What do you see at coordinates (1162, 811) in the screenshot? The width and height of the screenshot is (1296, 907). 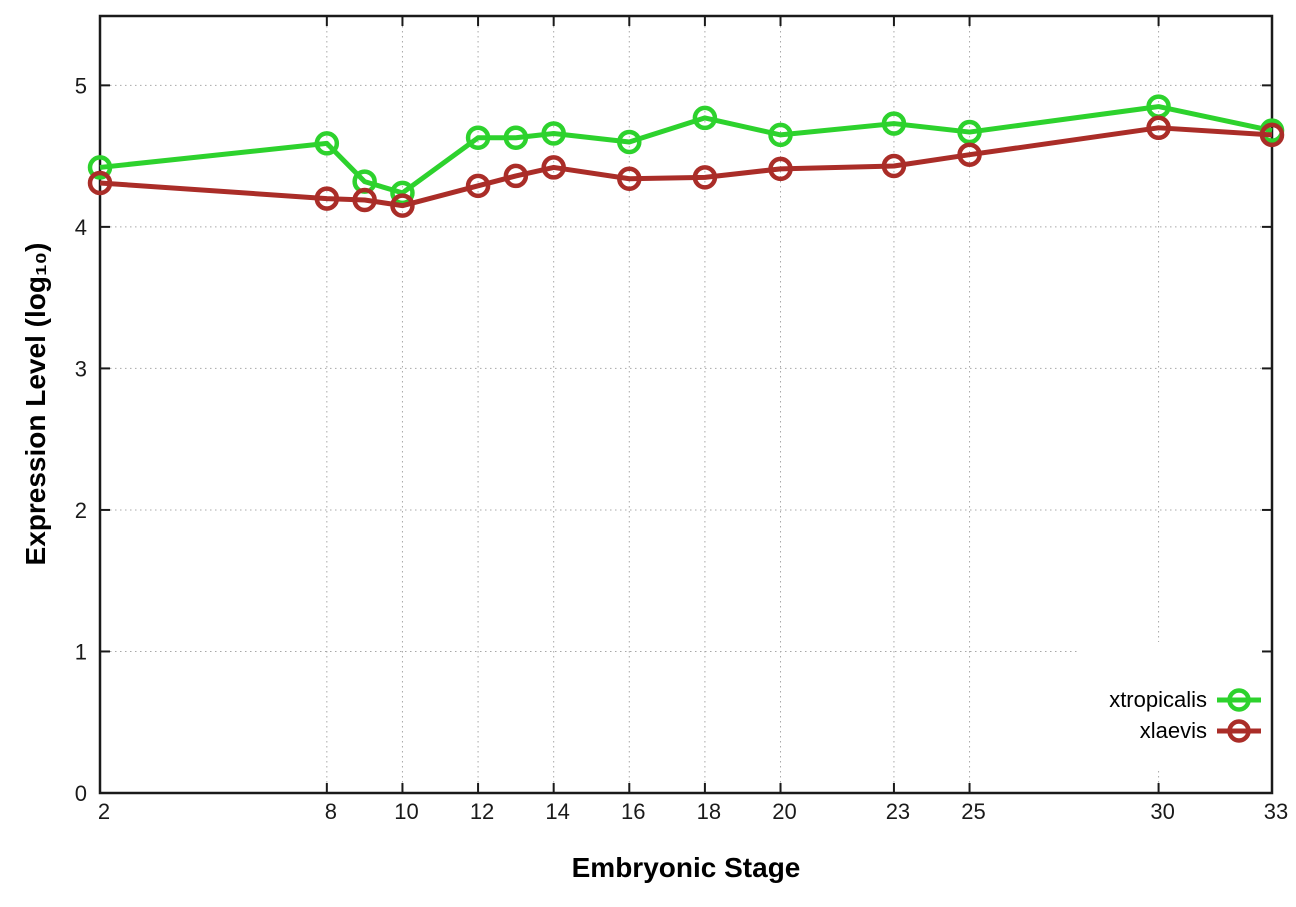 I see `x-tick-label: 30` at bounding box center [1162, 811].